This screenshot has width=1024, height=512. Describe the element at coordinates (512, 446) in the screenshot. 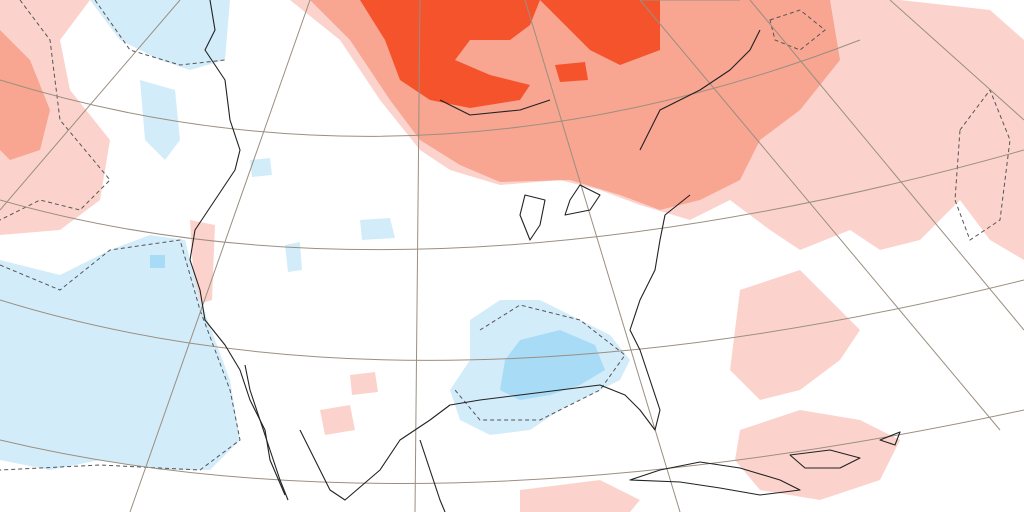

I see `latitude-line` at that location.